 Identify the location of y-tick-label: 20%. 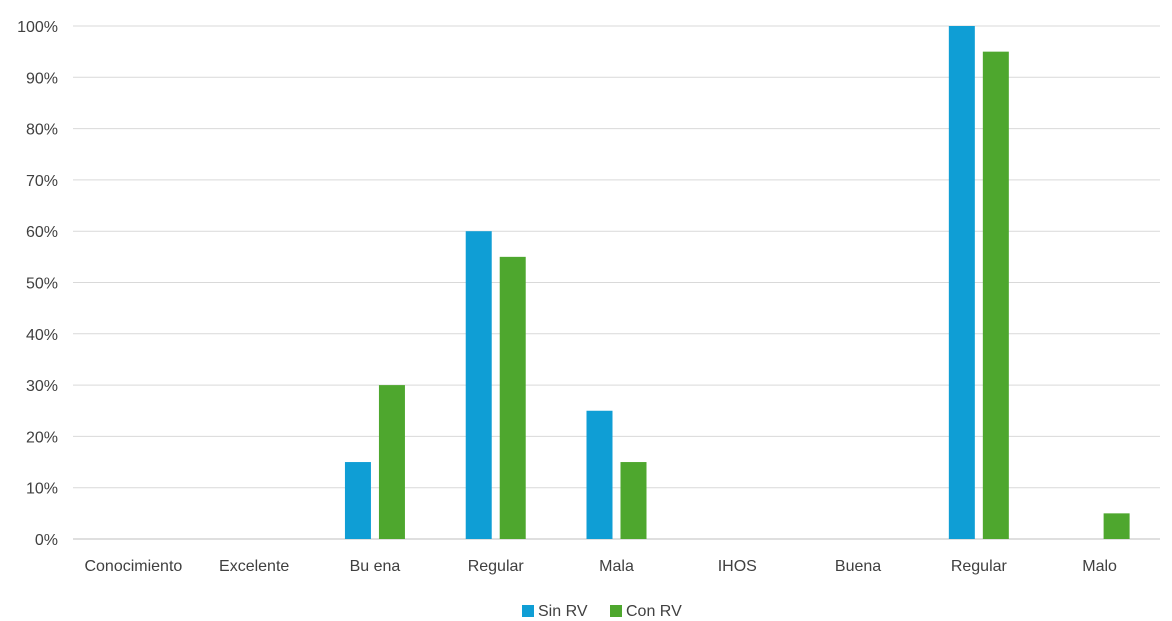
(42, 437).